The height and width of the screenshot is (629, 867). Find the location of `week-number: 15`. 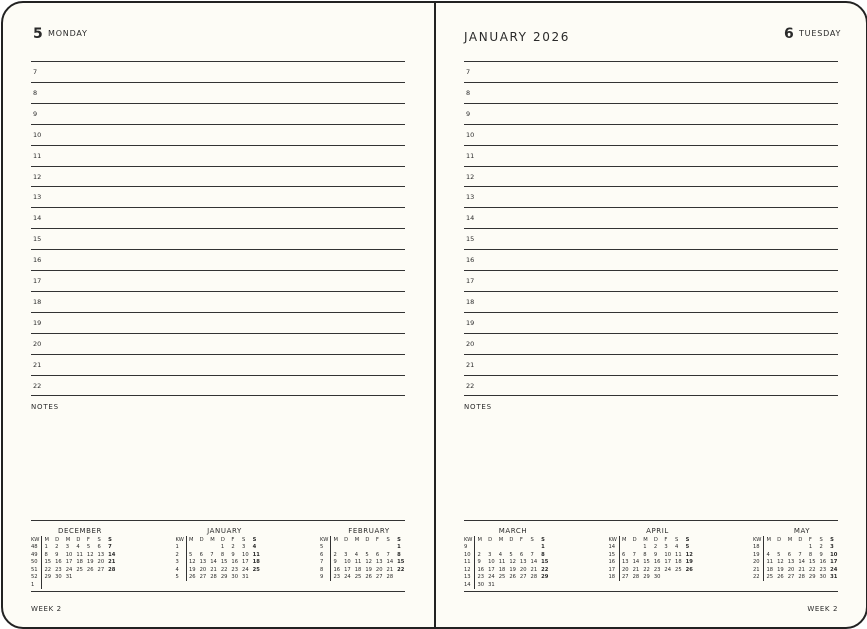

week-number: 15 is located at coordinates (614, 555).